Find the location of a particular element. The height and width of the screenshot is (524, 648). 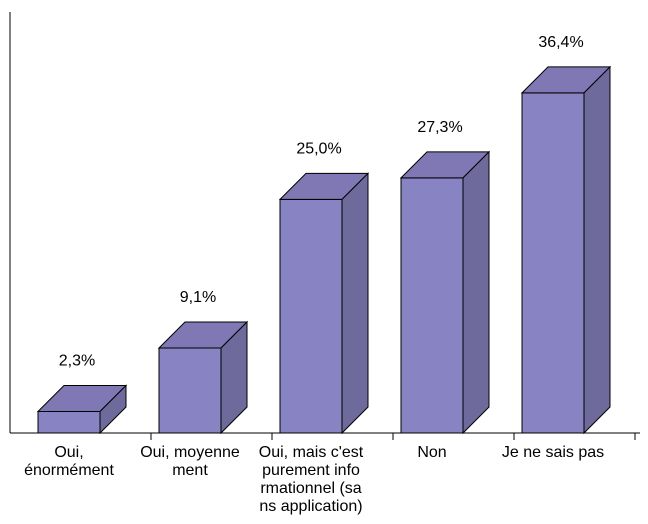

value-label-5: 36,4% is located at coordinates (560, 42).